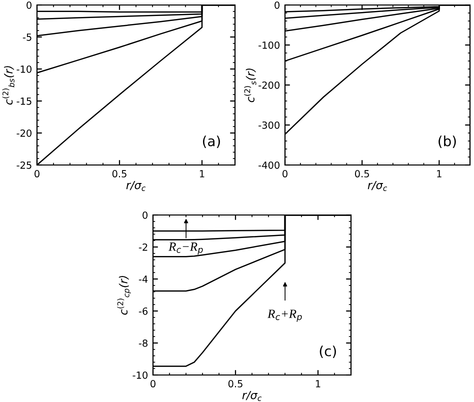 This screenshot has height=402, width=474. Describe the element at coordinates (143, 279) in the screenshot. I see `y-tick-label: -4` at that location.